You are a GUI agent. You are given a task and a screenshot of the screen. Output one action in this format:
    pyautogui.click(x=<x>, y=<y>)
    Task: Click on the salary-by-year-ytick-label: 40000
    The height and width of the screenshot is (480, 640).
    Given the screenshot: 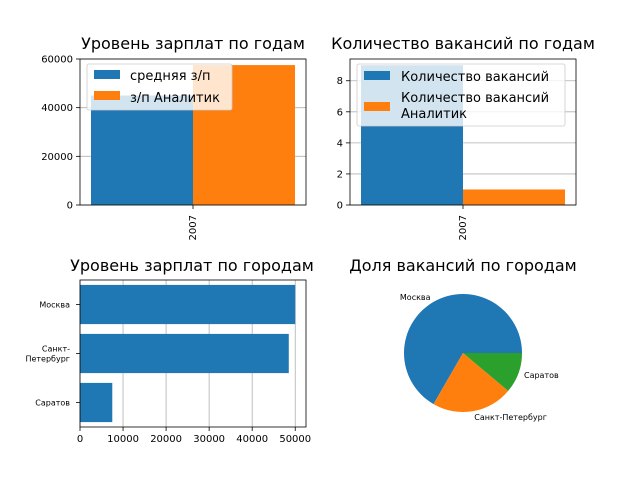 What is the action you would take?
    pyautogui.click(x=57, y=108)
    